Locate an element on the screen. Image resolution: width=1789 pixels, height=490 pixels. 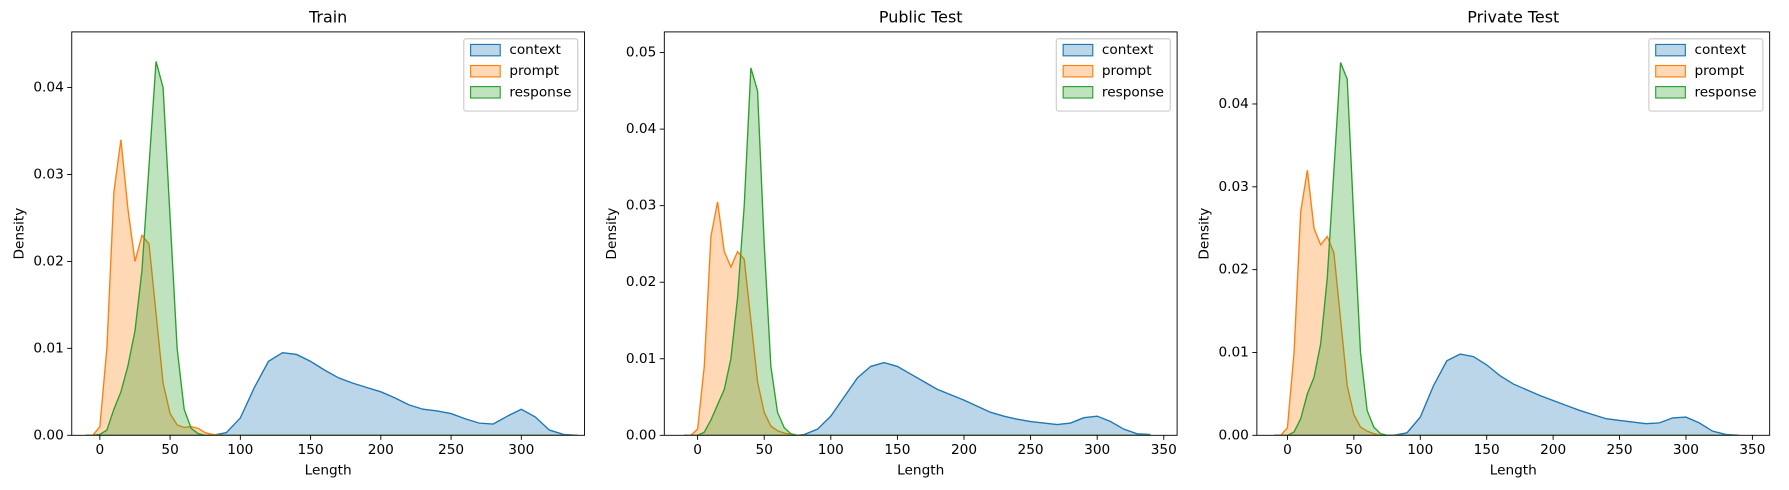
chart-title: Public Test is located at coordinates (921, 17).